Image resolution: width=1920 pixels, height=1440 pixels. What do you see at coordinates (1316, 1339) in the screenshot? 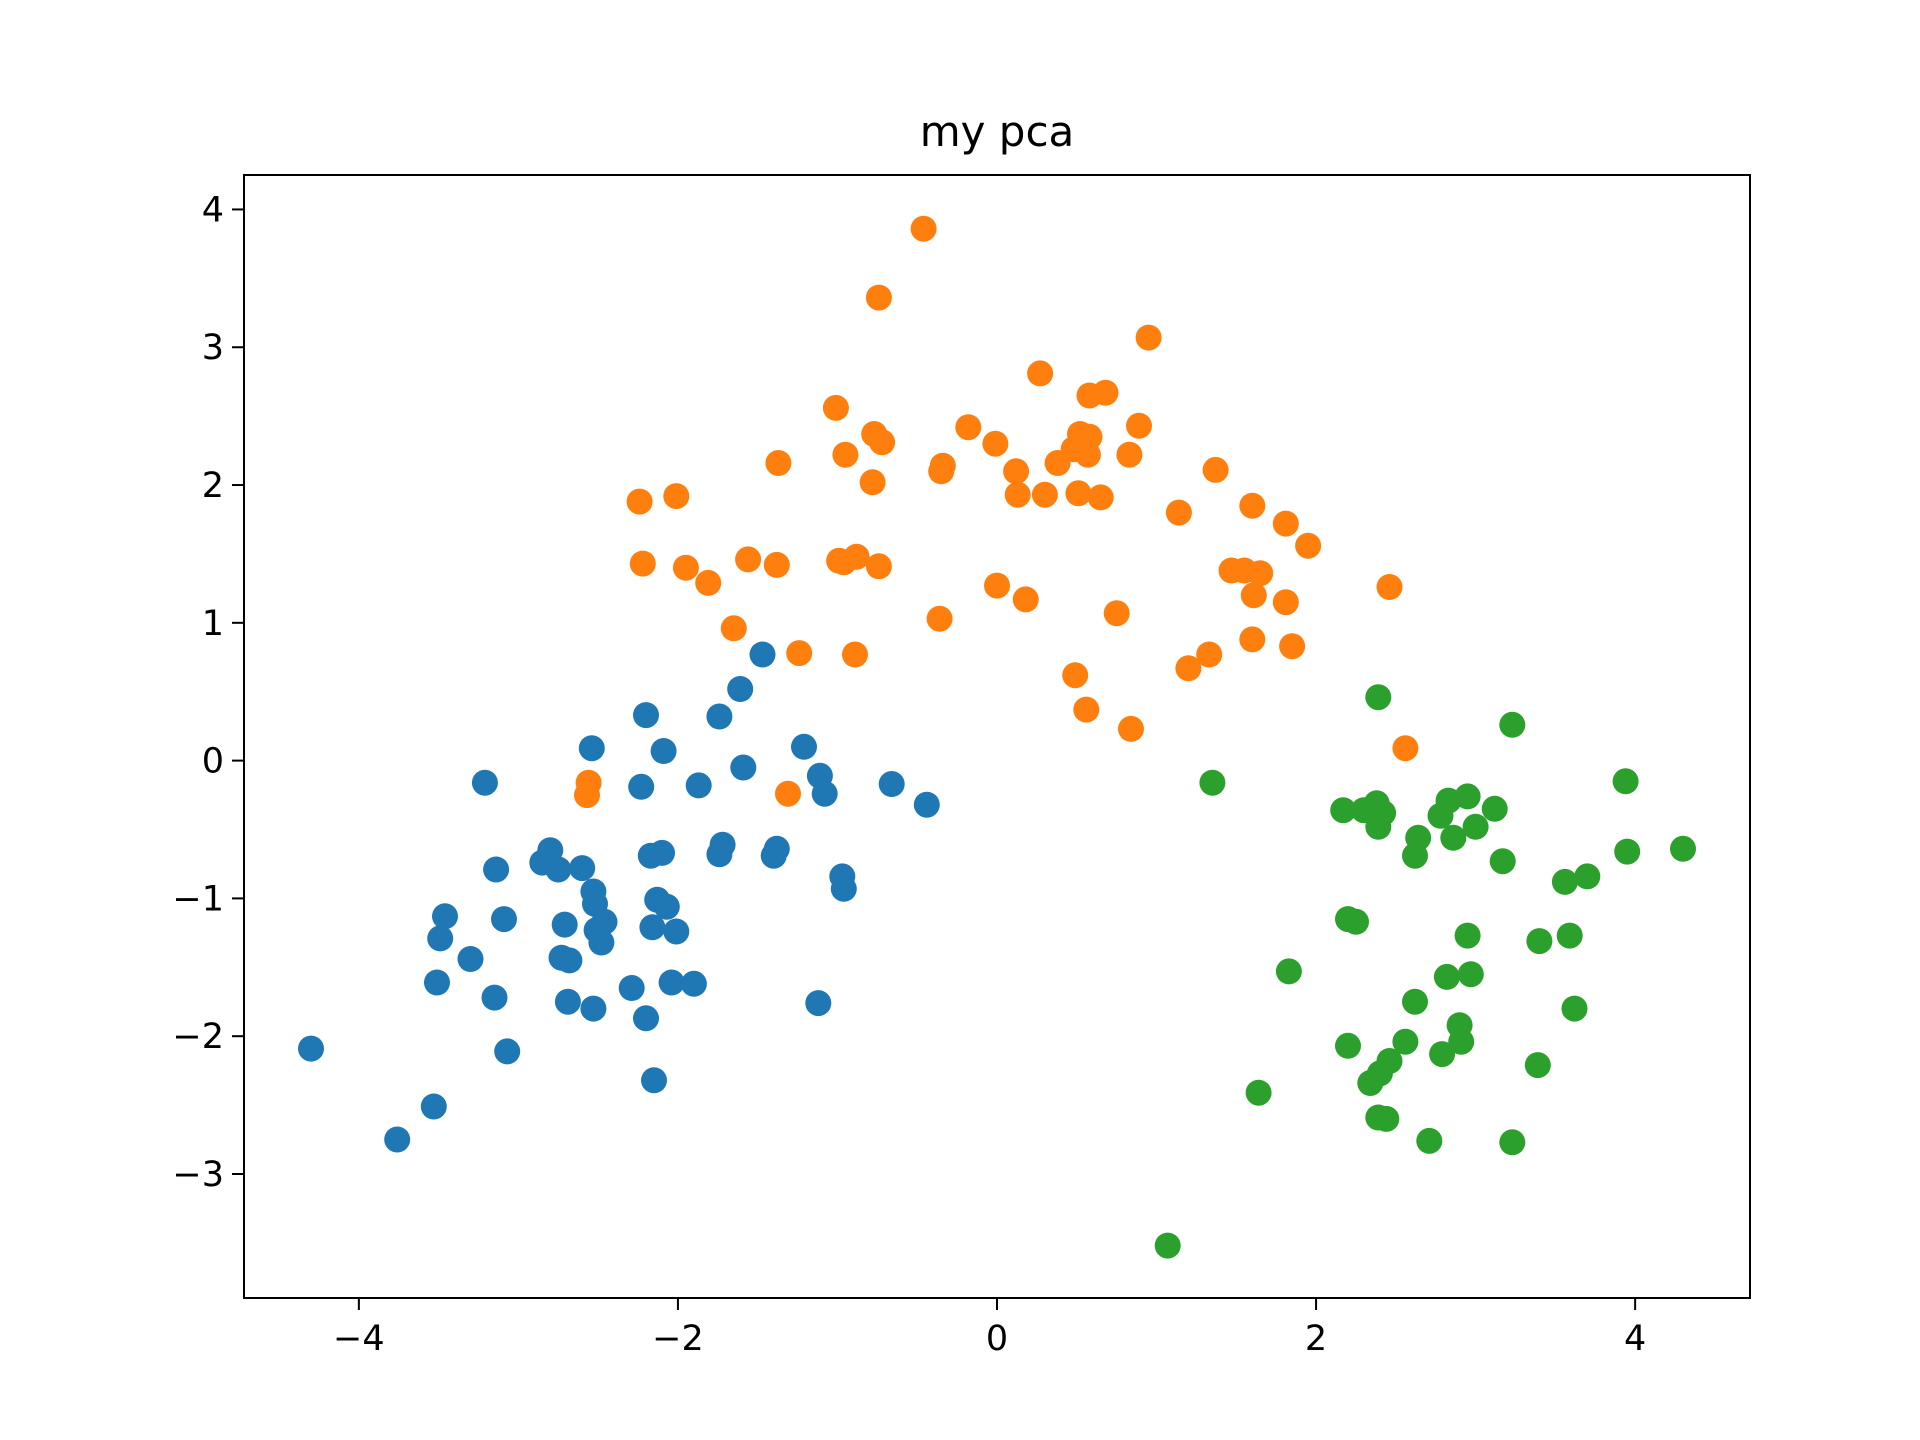
I see `x-tick-label: 2` at bounding box center [1316, 1339].